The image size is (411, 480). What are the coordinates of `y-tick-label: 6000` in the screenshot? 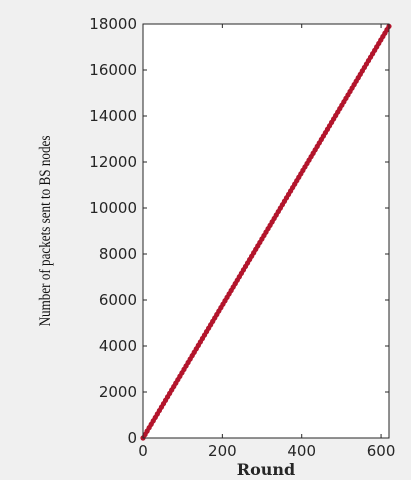 It's located at (118, 300).